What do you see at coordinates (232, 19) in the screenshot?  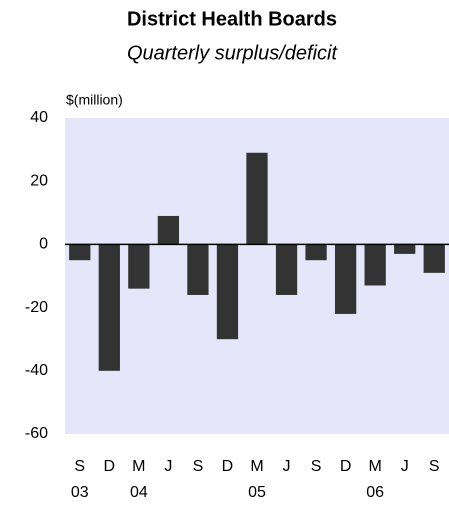 I see `chart-title: District Health Boards` at bounding box center [232, 19].